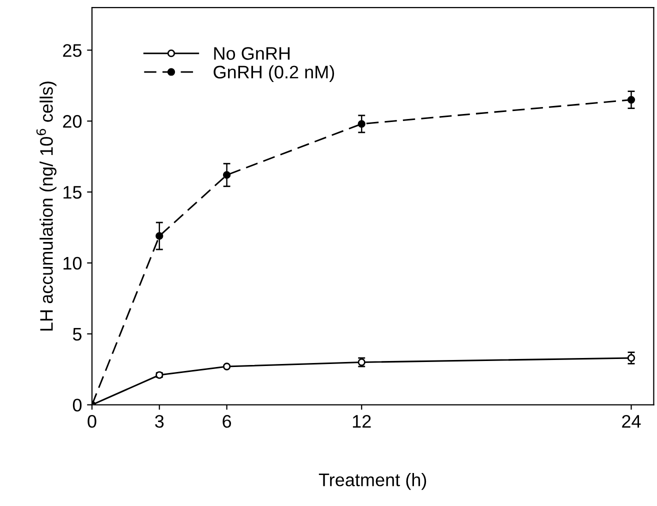  I want to click on x-tick-label: 3, so click(159, 421).